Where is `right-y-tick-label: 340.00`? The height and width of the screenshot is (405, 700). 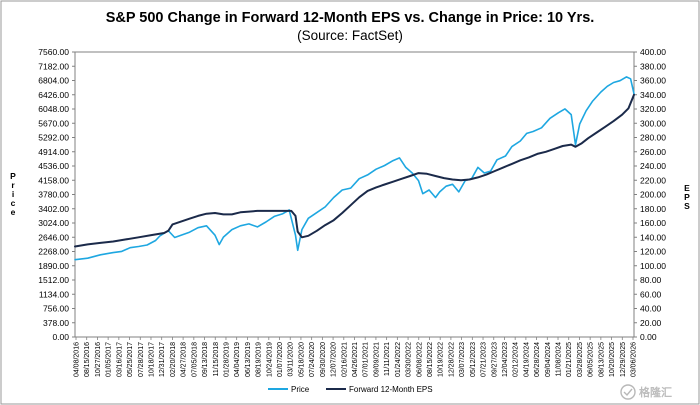
right-y-tick-label: 340.00 is located at coordinates (653, 95).